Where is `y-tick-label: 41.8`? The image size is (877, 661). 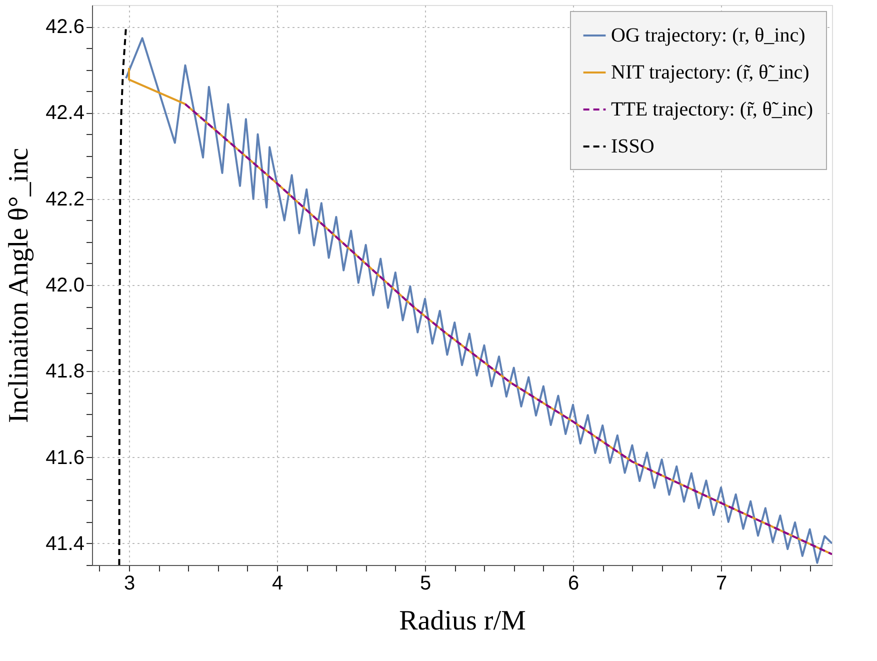
y-tick-label: 41.8 is located at coordinates (65, 371).